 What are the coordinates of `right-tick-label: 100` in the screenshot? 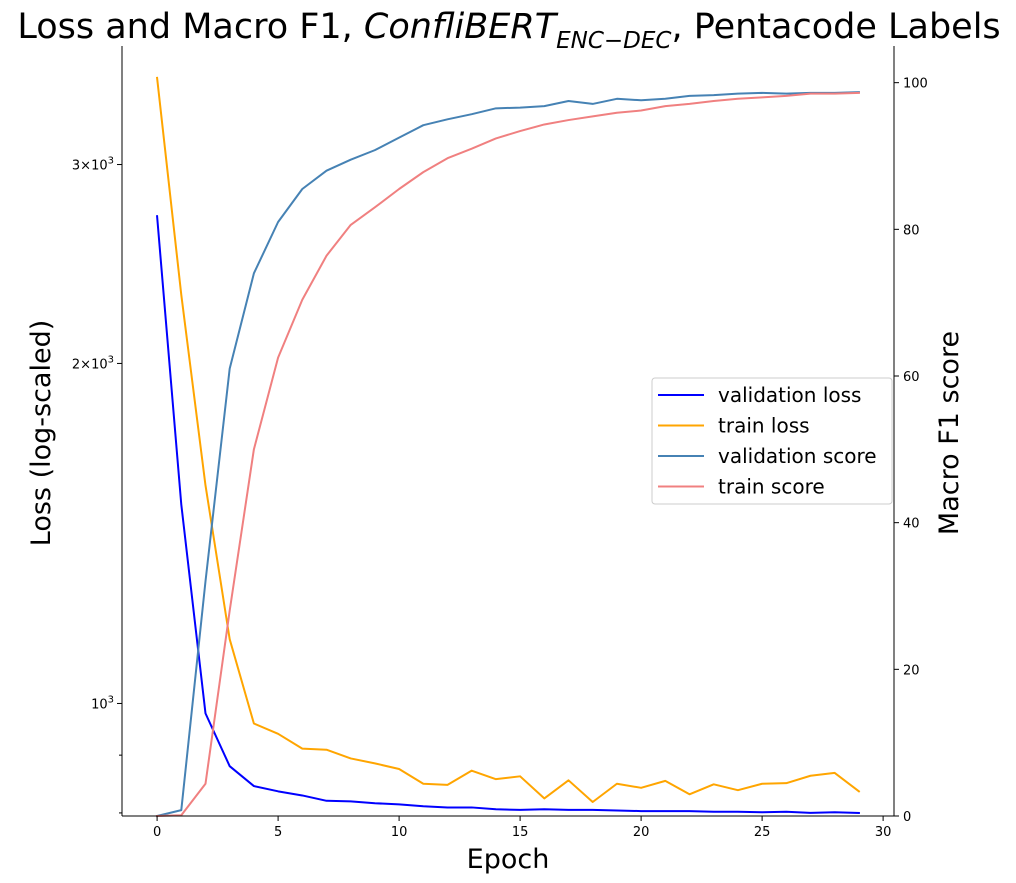 It's located at (915, 84).